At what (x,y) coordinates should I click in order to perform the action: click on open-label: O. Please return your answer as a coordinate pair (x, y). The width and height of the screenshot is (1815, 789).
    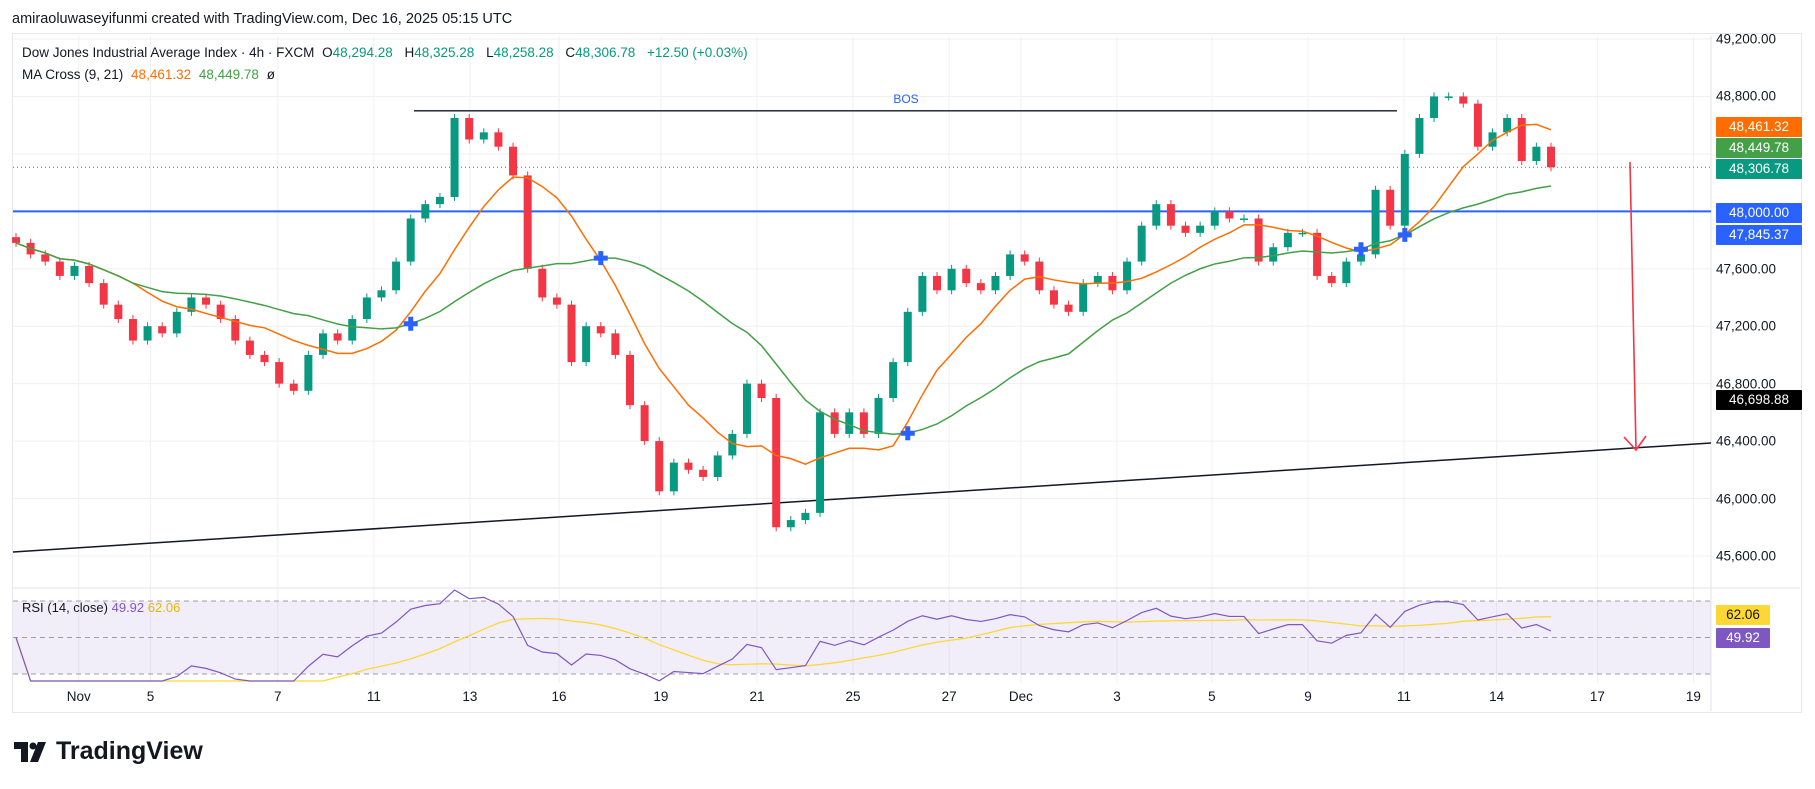
    Looking at the image, I should click on (327, 52).